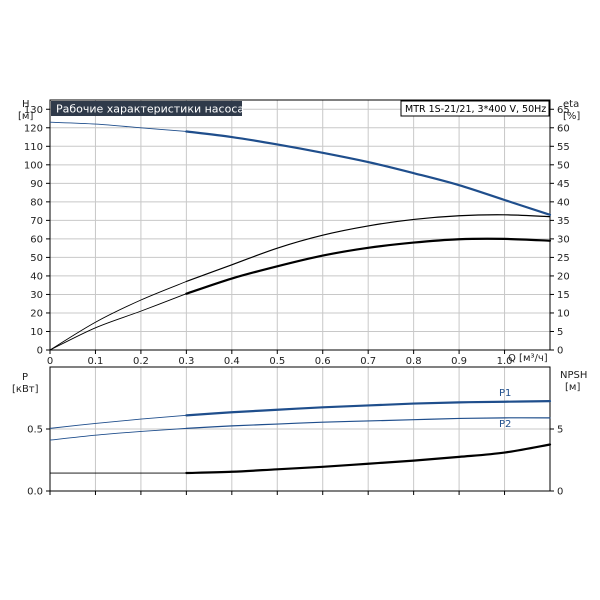 The image size is (600, 600). Describe the element at coordinates (36, 332) in the screenshot. I see `y-left-tick-label: 10` at that location.